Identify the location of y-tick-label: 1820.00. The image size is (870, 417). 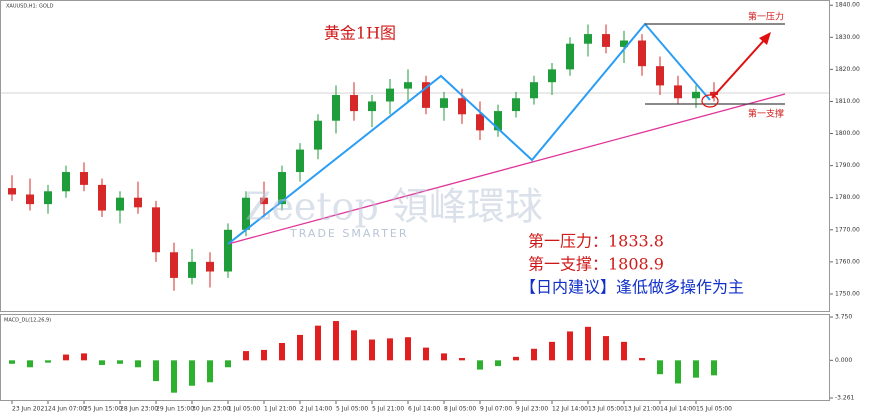
(847, 69).